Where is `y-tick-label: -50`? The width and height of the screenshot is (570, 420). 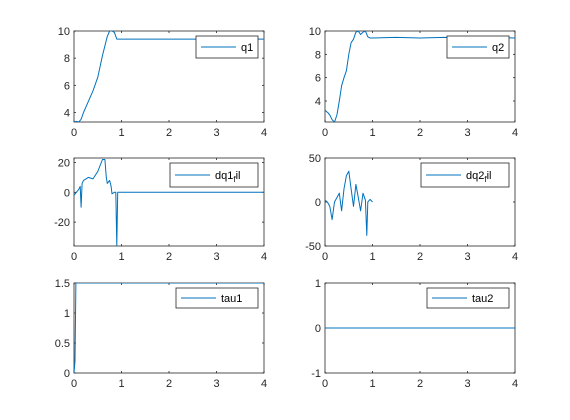
y-tick-label: -50 is located at coordinates (313, 247).